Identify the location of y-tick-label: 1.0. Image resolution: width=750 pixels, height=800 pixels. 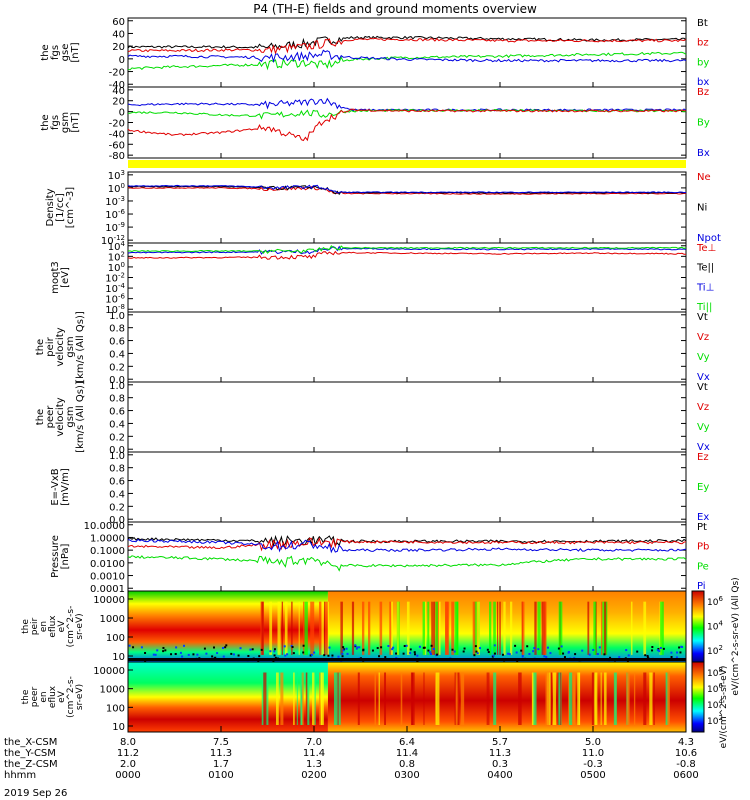
(117, 386).